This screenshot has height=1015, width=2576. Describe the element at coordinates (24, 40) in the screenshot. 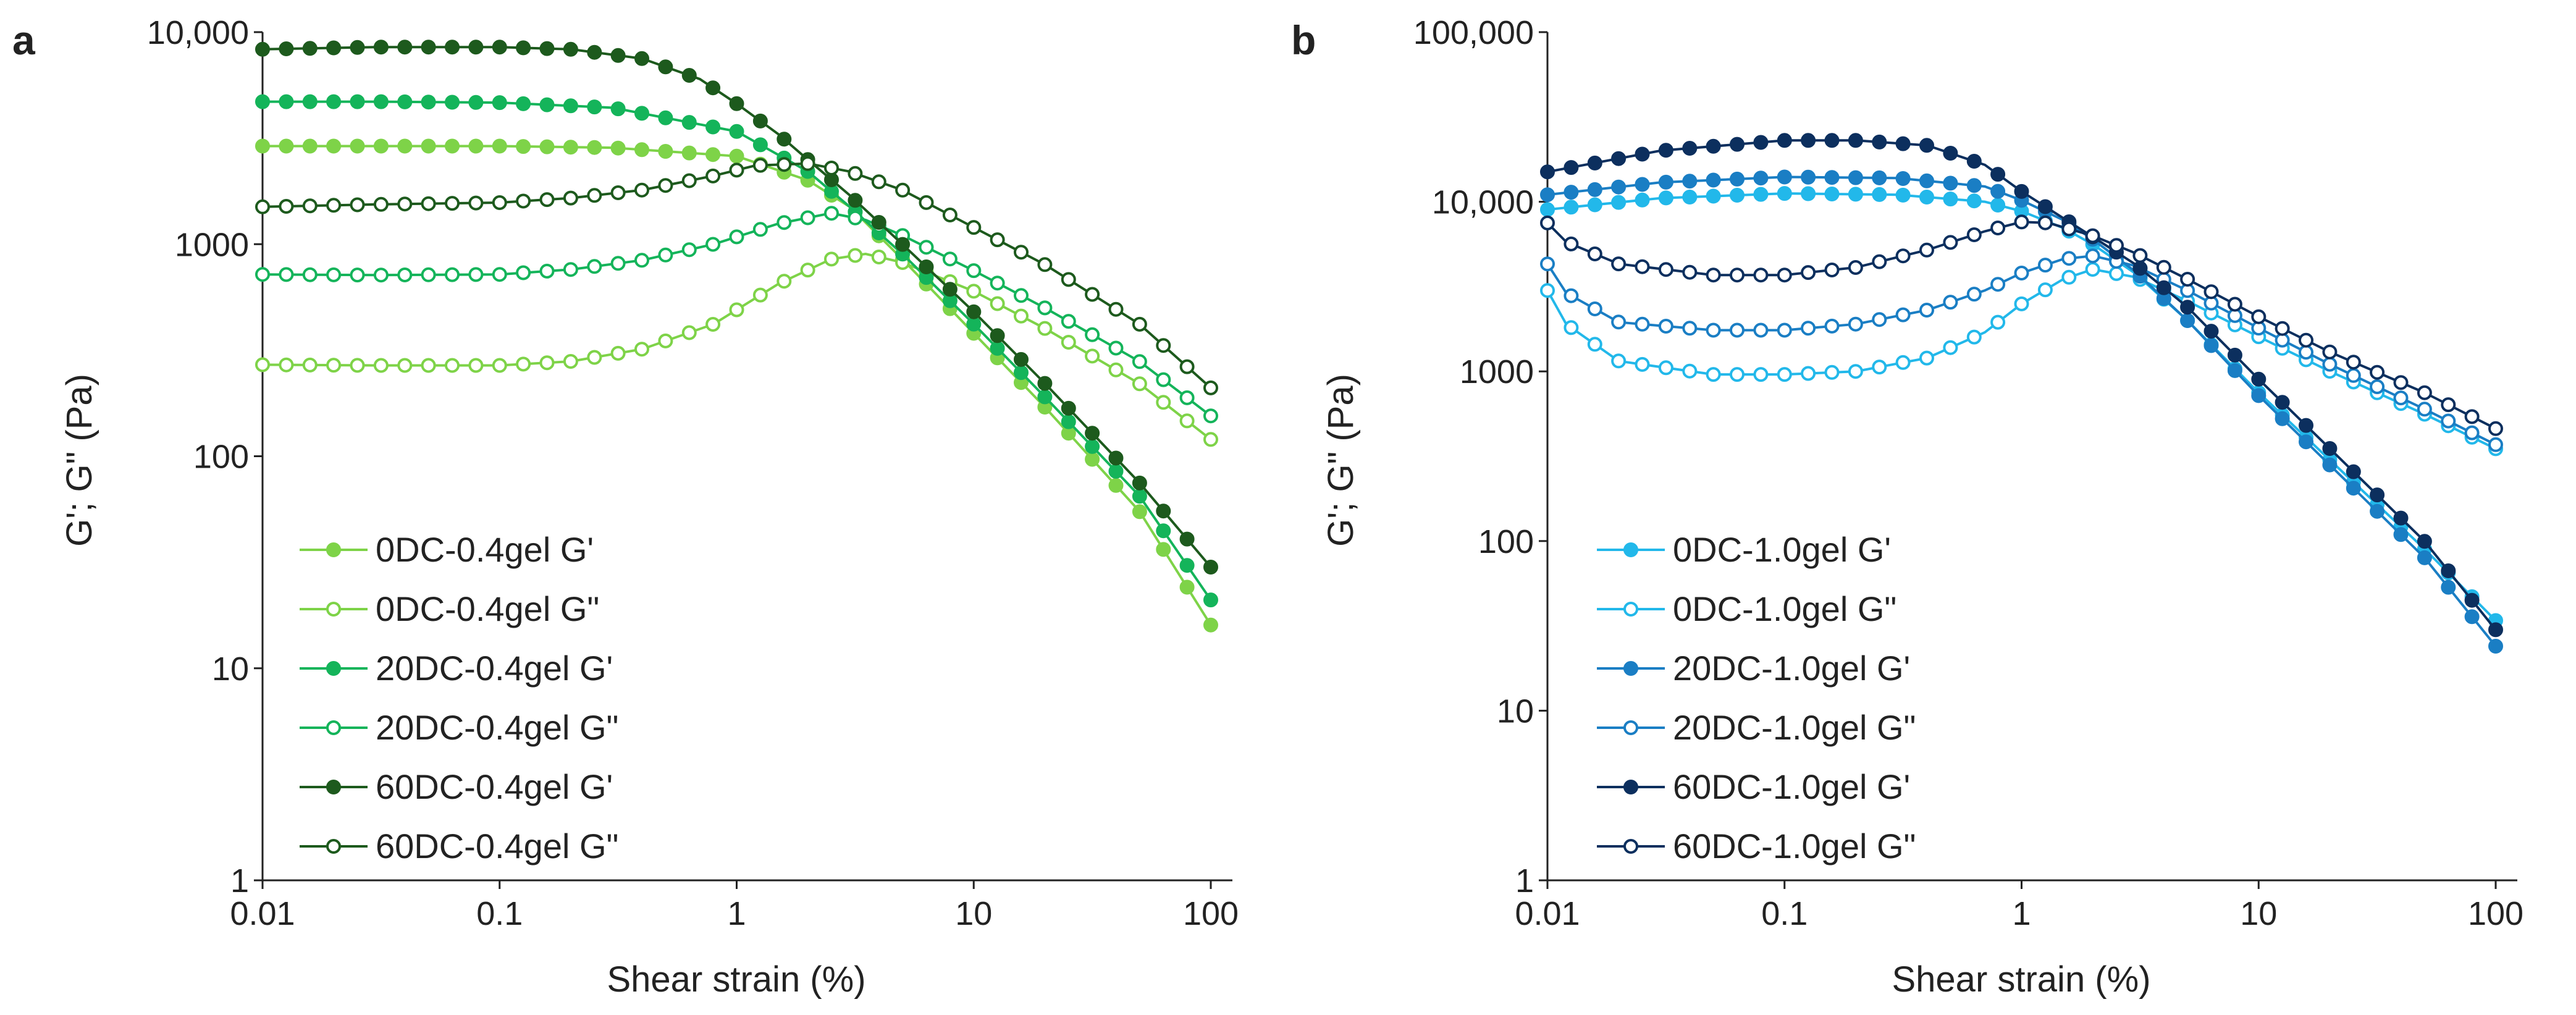

I see `panel-a-letter: a` at that location.